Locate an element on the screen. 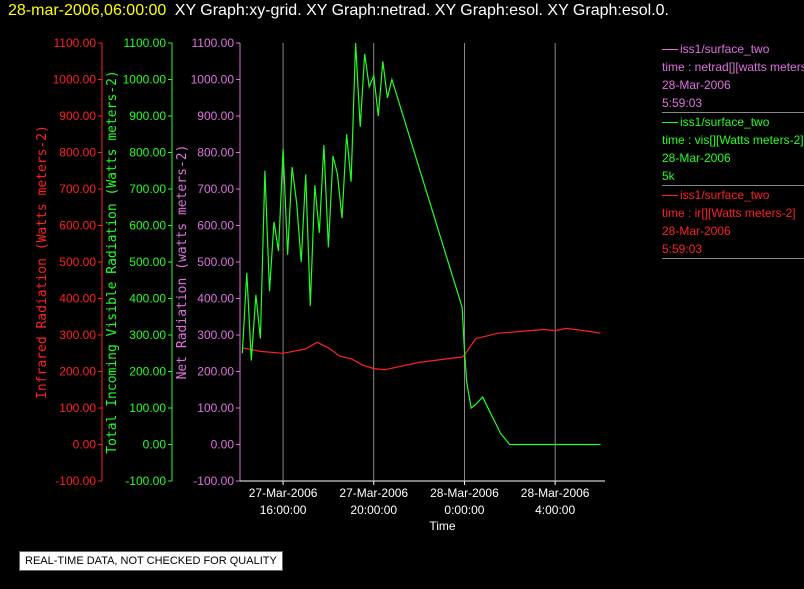  x-tick-time: 0:00:00 is located at coordinates (464, 510).